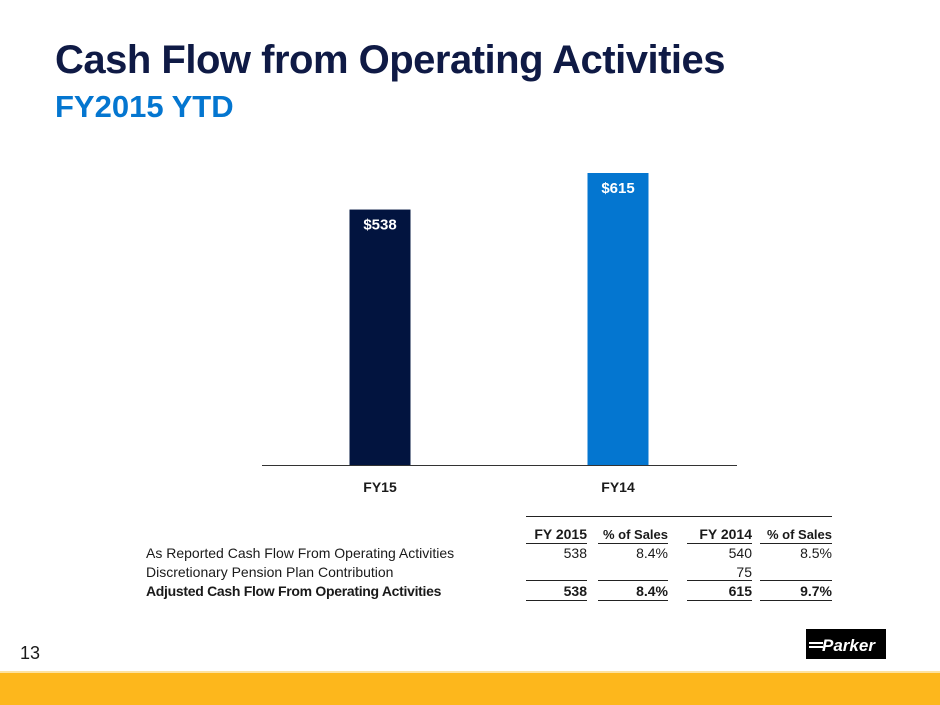 The width and height of the screenshot is (940, 705). What do you see at coordinates (816, 553) in the screenshot?
I see `cell-value: 8.5%` at bounding box center [816, 553].